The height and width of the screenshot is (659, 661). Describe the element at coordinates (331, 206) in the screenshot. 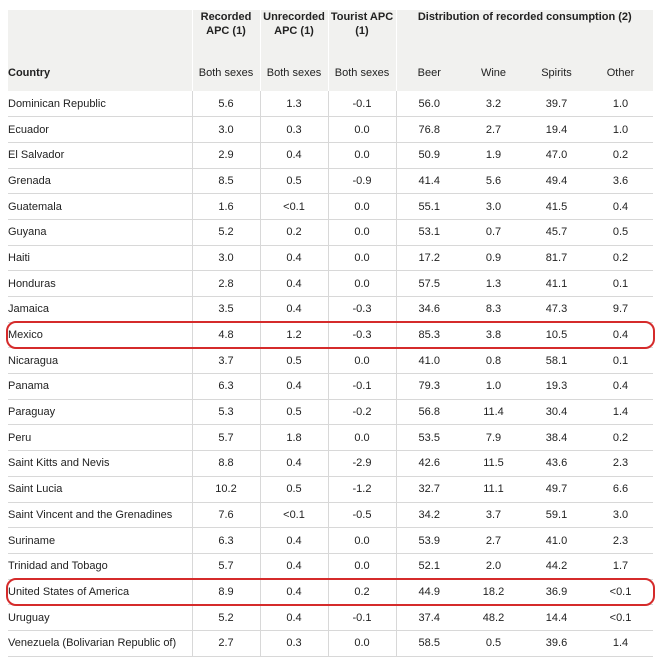

I see `table-row: Guatemala 1.6 <0.1 0.0 55.1 3.0 41.5 0.4` at that location.